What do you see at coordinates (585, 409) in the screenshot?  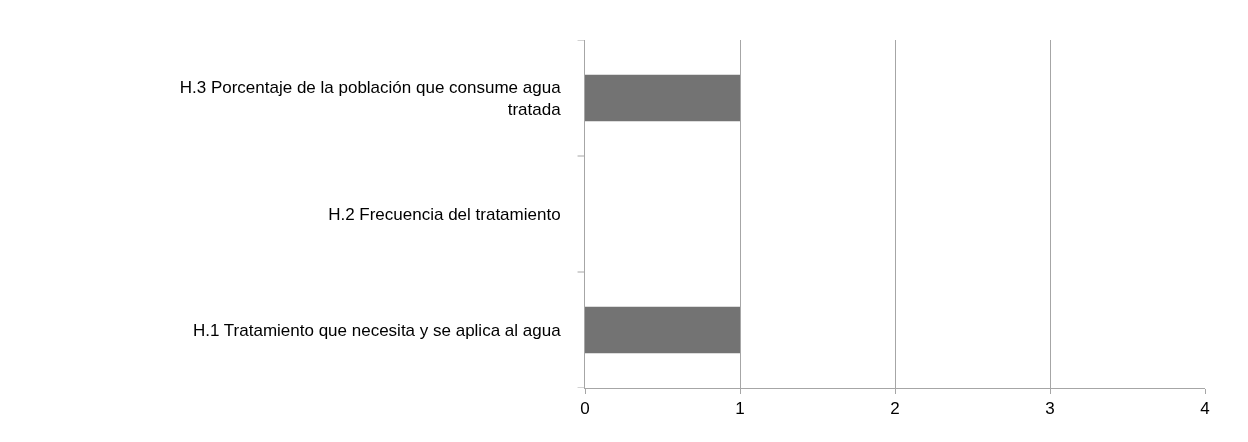 I see `x-tick-label: 0` at bounding box center [585, 409].